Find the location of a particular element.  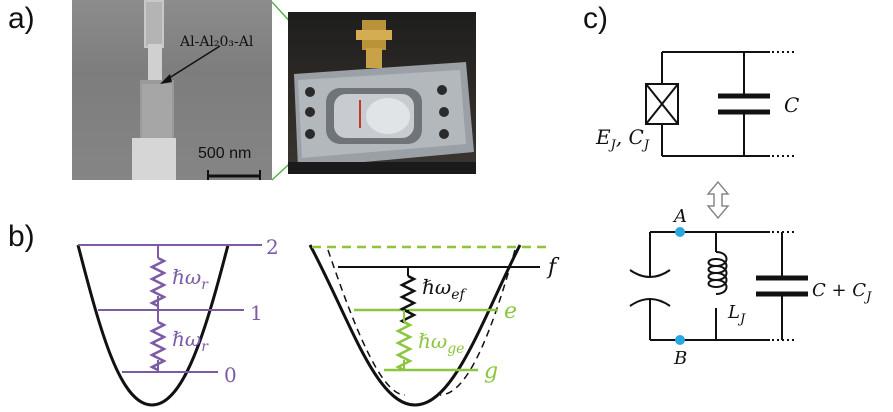

panel-label-c: c) is located at coordinates (595, 18).